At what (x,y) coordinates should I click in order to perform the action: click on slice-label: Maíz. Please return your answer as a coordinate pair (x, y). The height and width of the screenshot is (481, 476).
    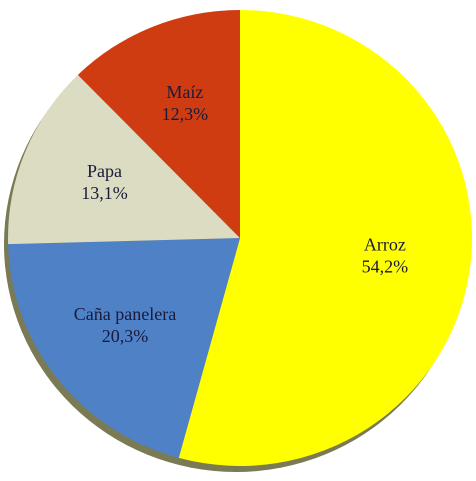
    Looking at the image, I should click on (184, 92).